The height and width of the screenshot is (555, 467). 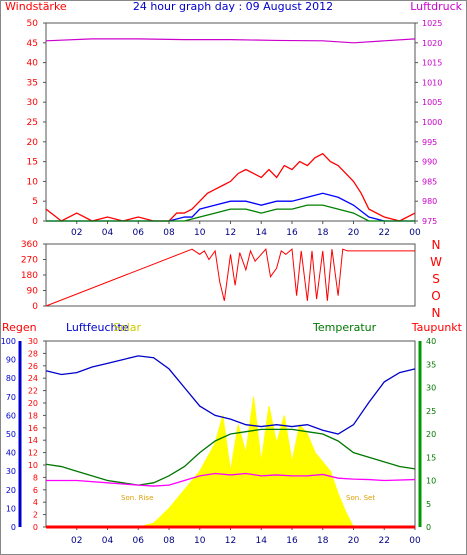 I want to click on right-tick-label: 990, so click(x=429, y=162).